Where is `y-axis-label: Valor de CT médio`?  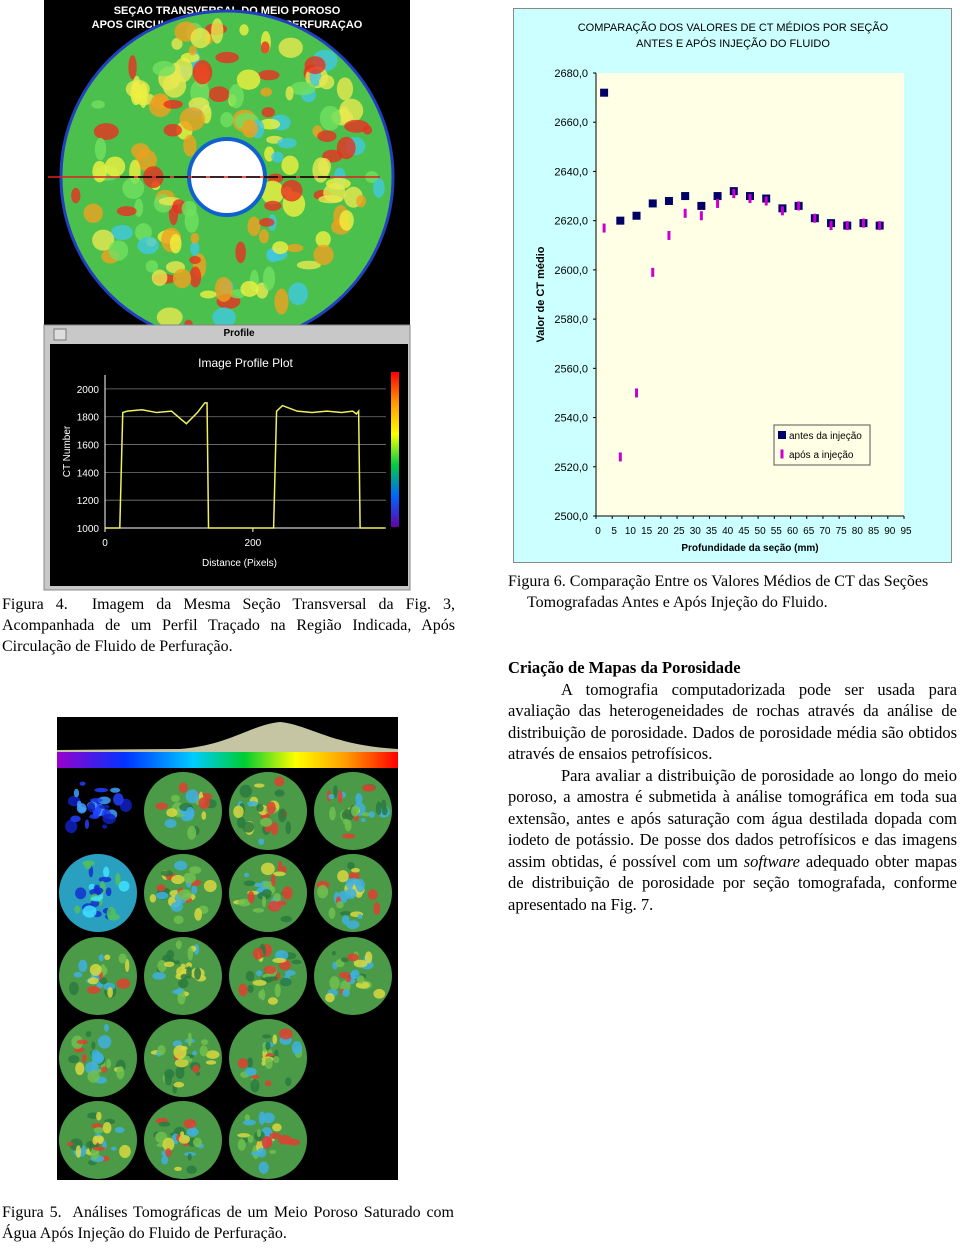
y-axis-label: Valor de CT médio is located at coordinates (541, 294).